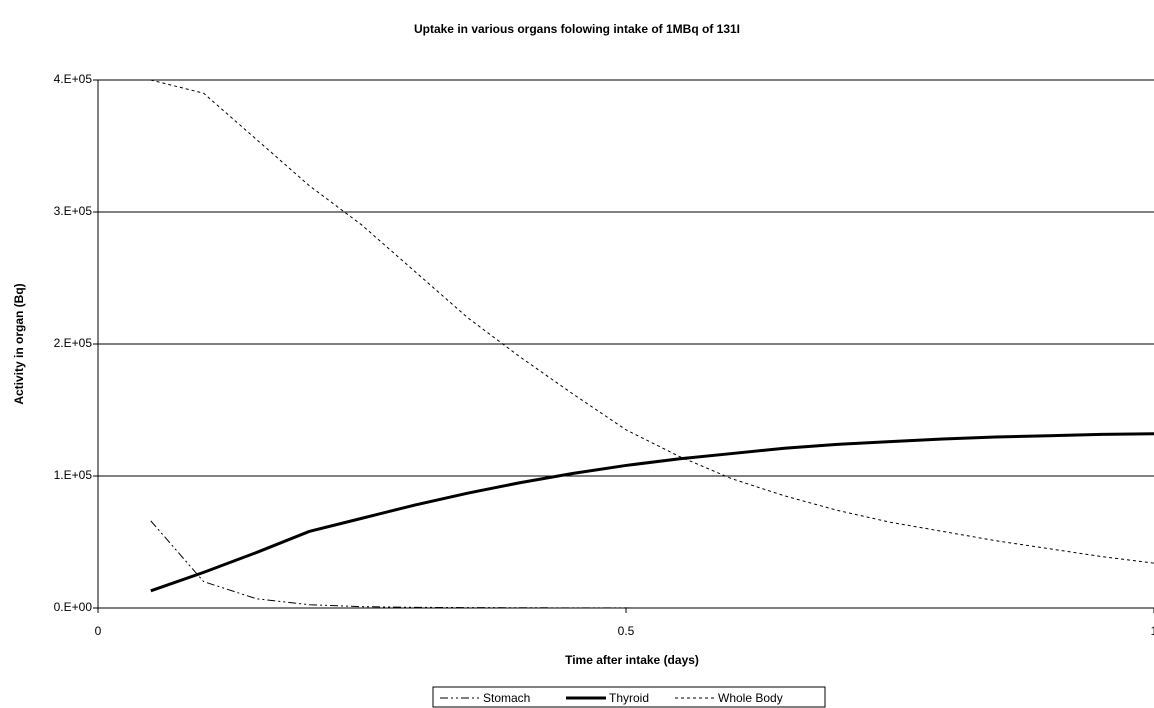 The height and width of the screenshot is (708, 1154). I want to click on legend-label: Whole Body, so click(750, 698).